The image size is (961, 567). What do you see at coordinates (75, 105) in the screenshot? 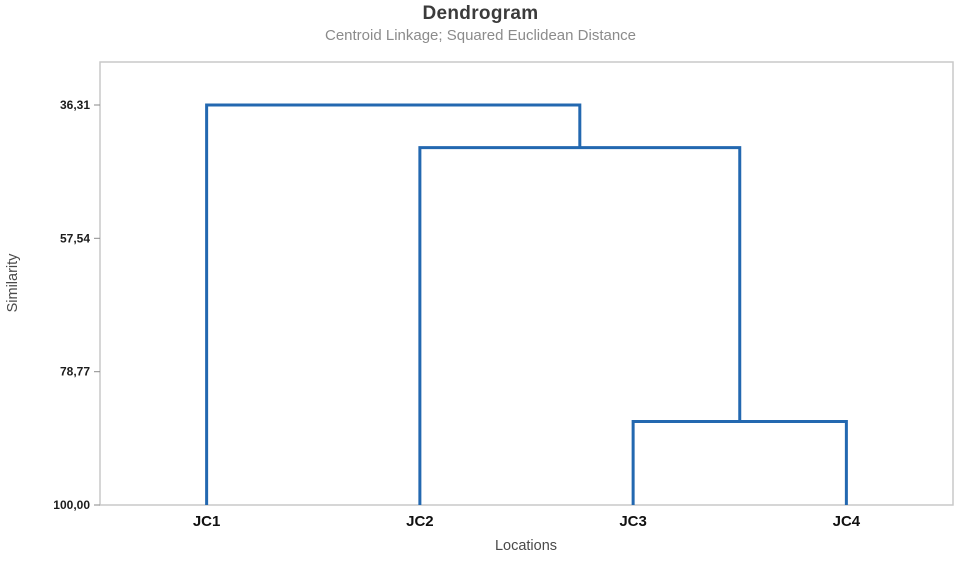
I see `y-tick-label: 36,31` at bounding box center [75, 105].